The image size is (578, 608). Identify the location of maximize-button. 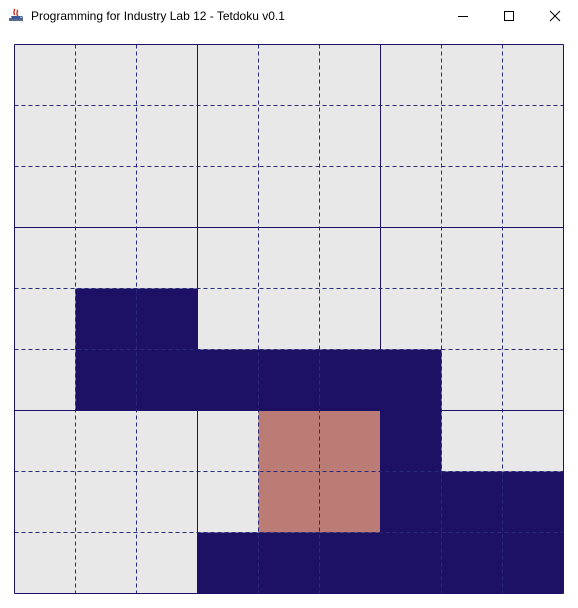
(509, 15).